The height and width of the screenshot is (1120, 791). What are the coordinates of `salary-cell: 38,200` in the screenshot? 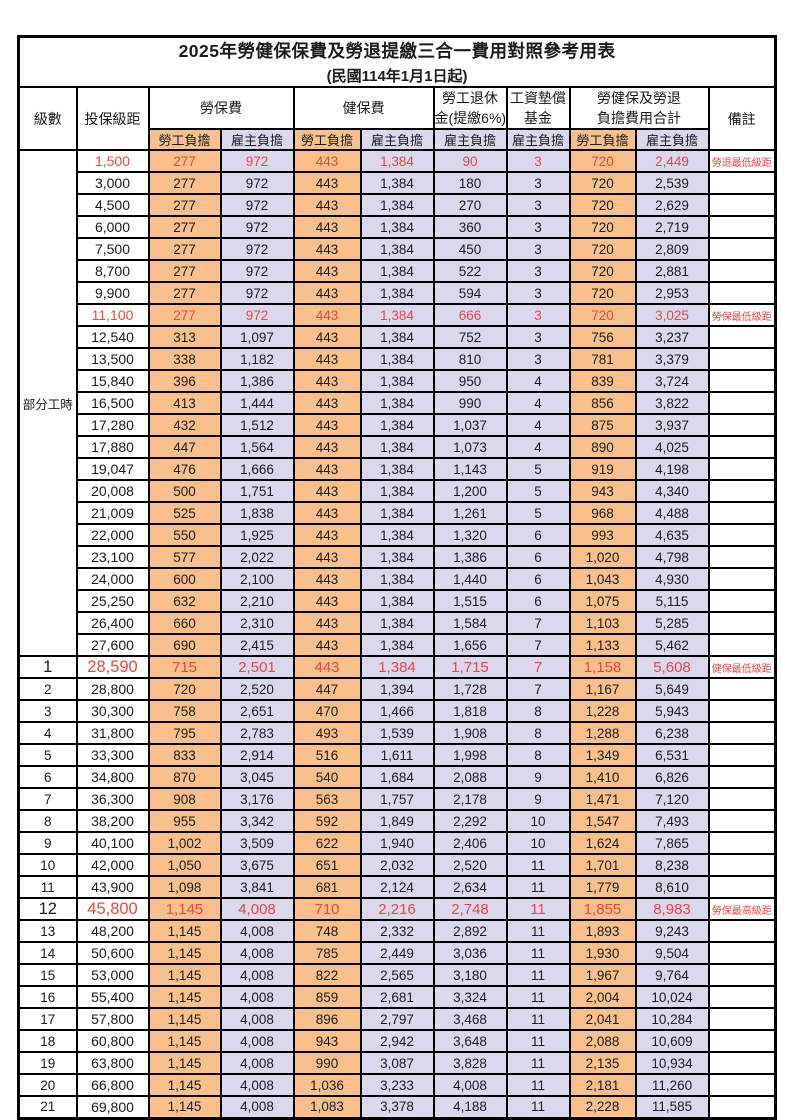 It's located at (112, 821).